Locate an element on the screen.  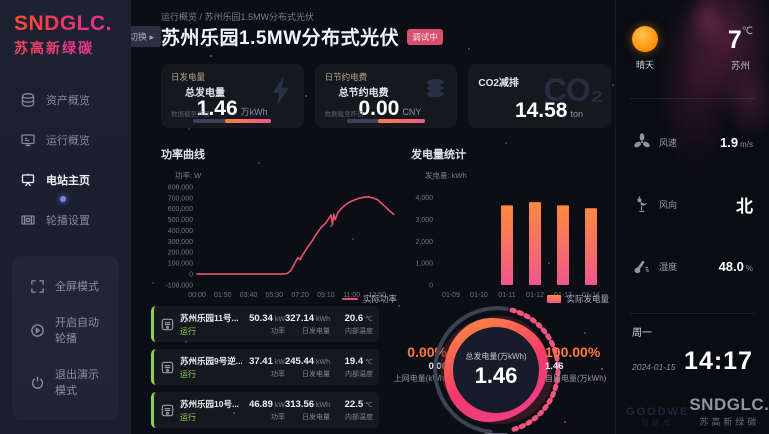
generation-value: 1.46 is located at coordinates (217, 108).